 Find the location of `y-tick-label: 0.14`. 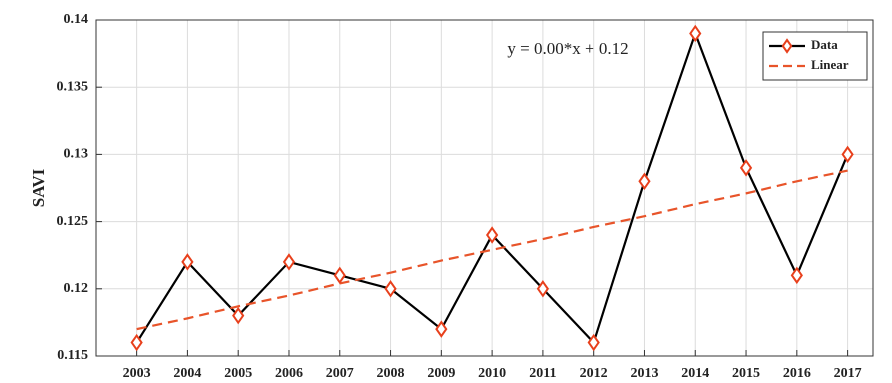

y-tick-label: 0.14 is located at coordinates (76, 19).